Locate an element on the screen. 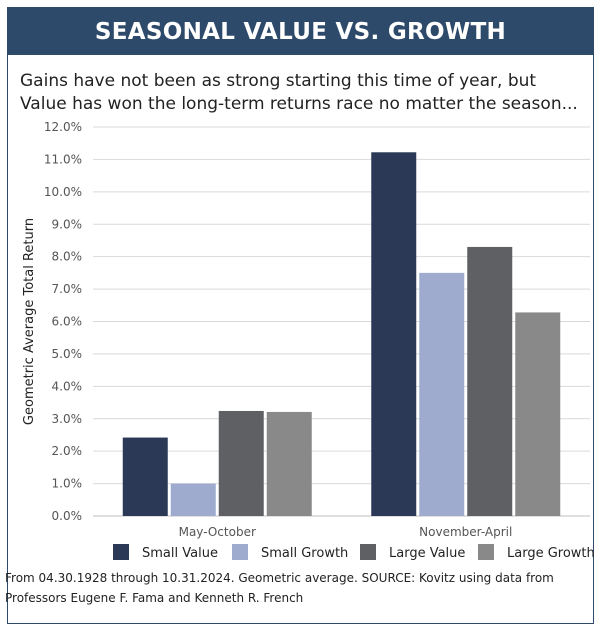 Image resolution: width=603 pixels, height=634 pixels. y-tick-label: 1.0% is located at coordinates (67, 484).